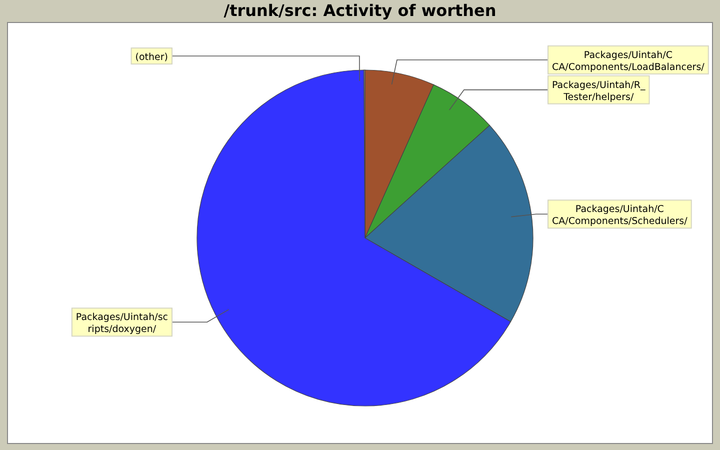 The width and height of the screenshot is (720, 450). I want to click on slice-label: Packages/Uintah/R_Tester/helpers/, so click(599, 91).